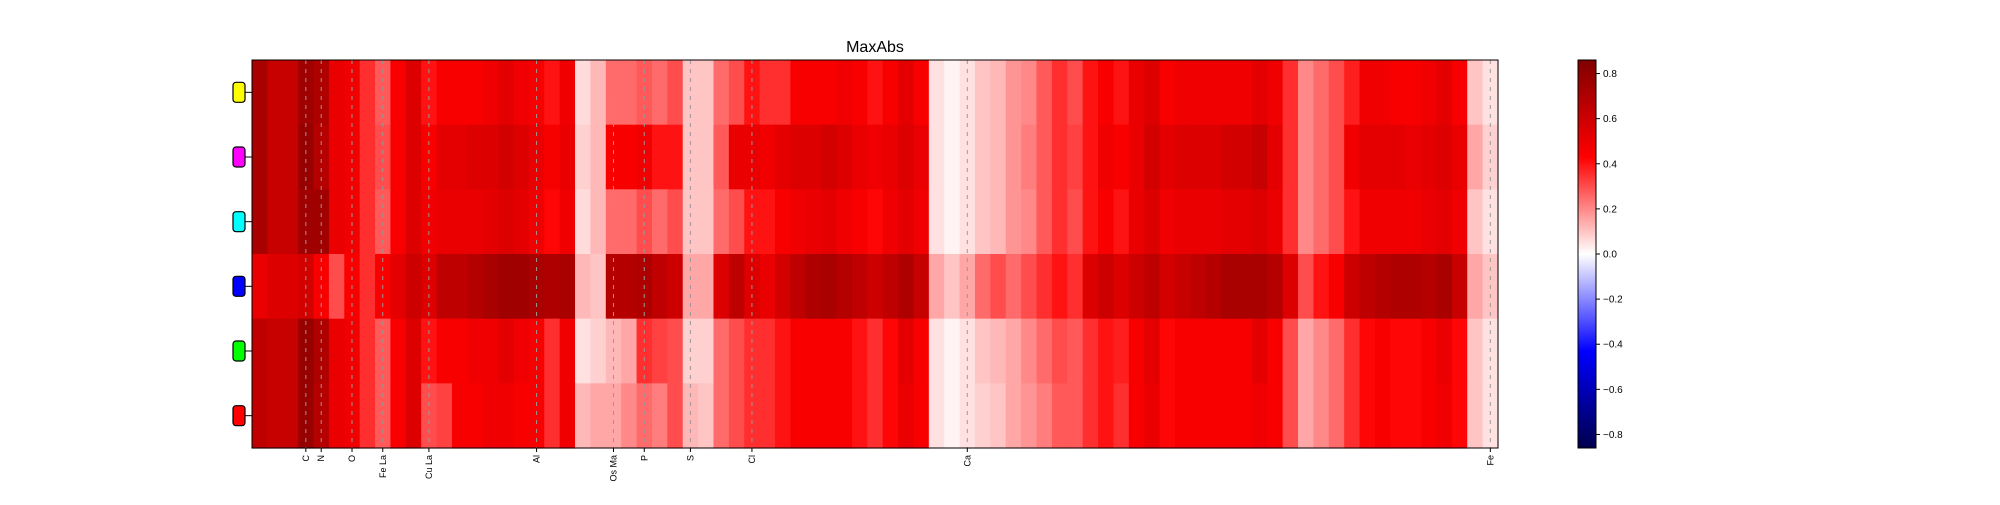 The width and height of the screenshot is (2000, 505). Describe the element at coordinates (1613, 300) in the screenshot. I see `colorbar-tick-label: −0.2` at that location.